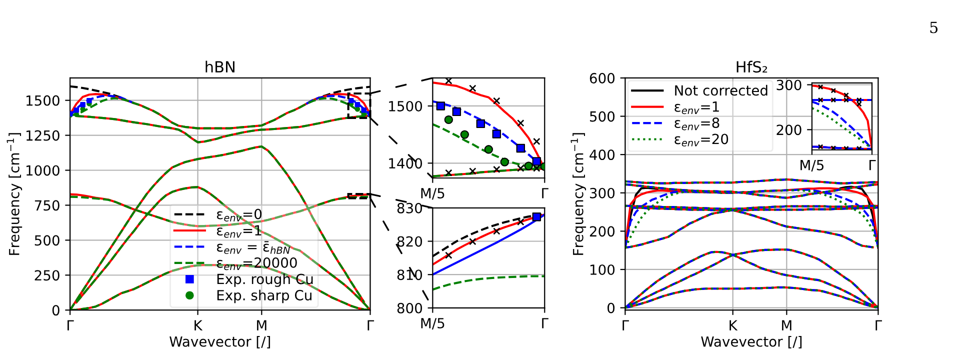 The image size is (953, 356). Describe the element at coordinates (409, 241) in the screenshot. I see `y-tick-label: 820` at that location.